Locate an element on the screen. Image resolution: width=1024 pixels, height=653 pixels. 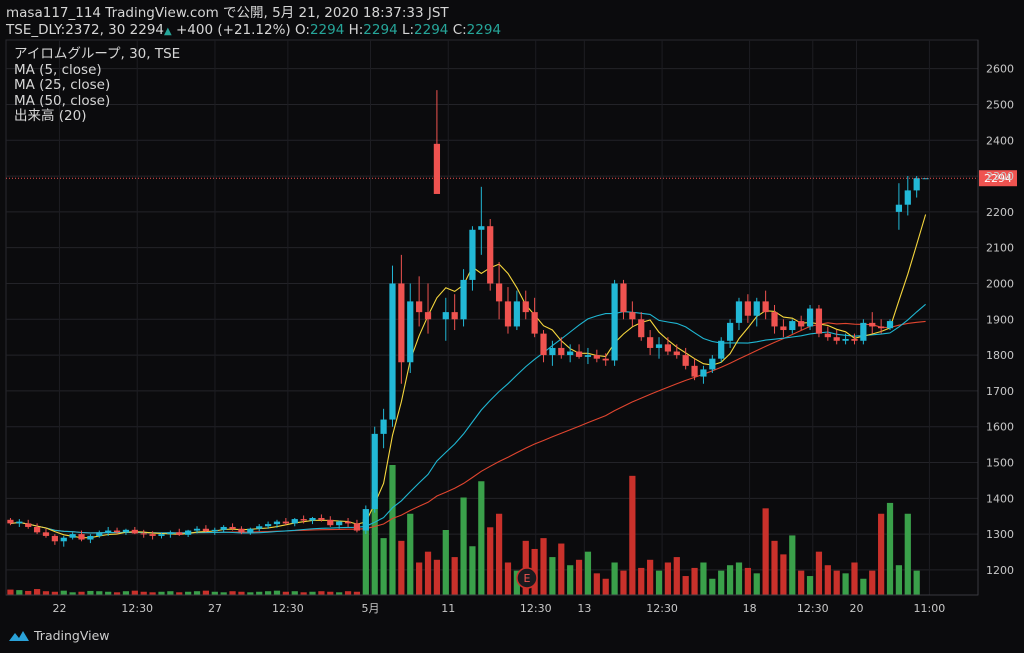
tradingview-logo-icon is located at coordinates (19, 635).